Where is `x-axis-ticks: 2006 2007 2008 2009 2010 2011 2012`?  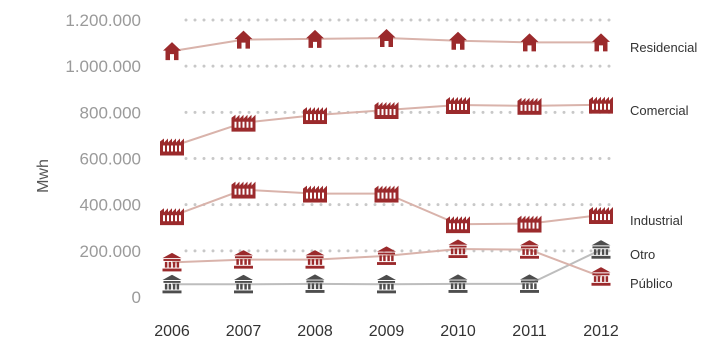 x-axis-ticks: 2006 2007 2008 2009 2010 2011 2012 is located at coordinates (386, 331).